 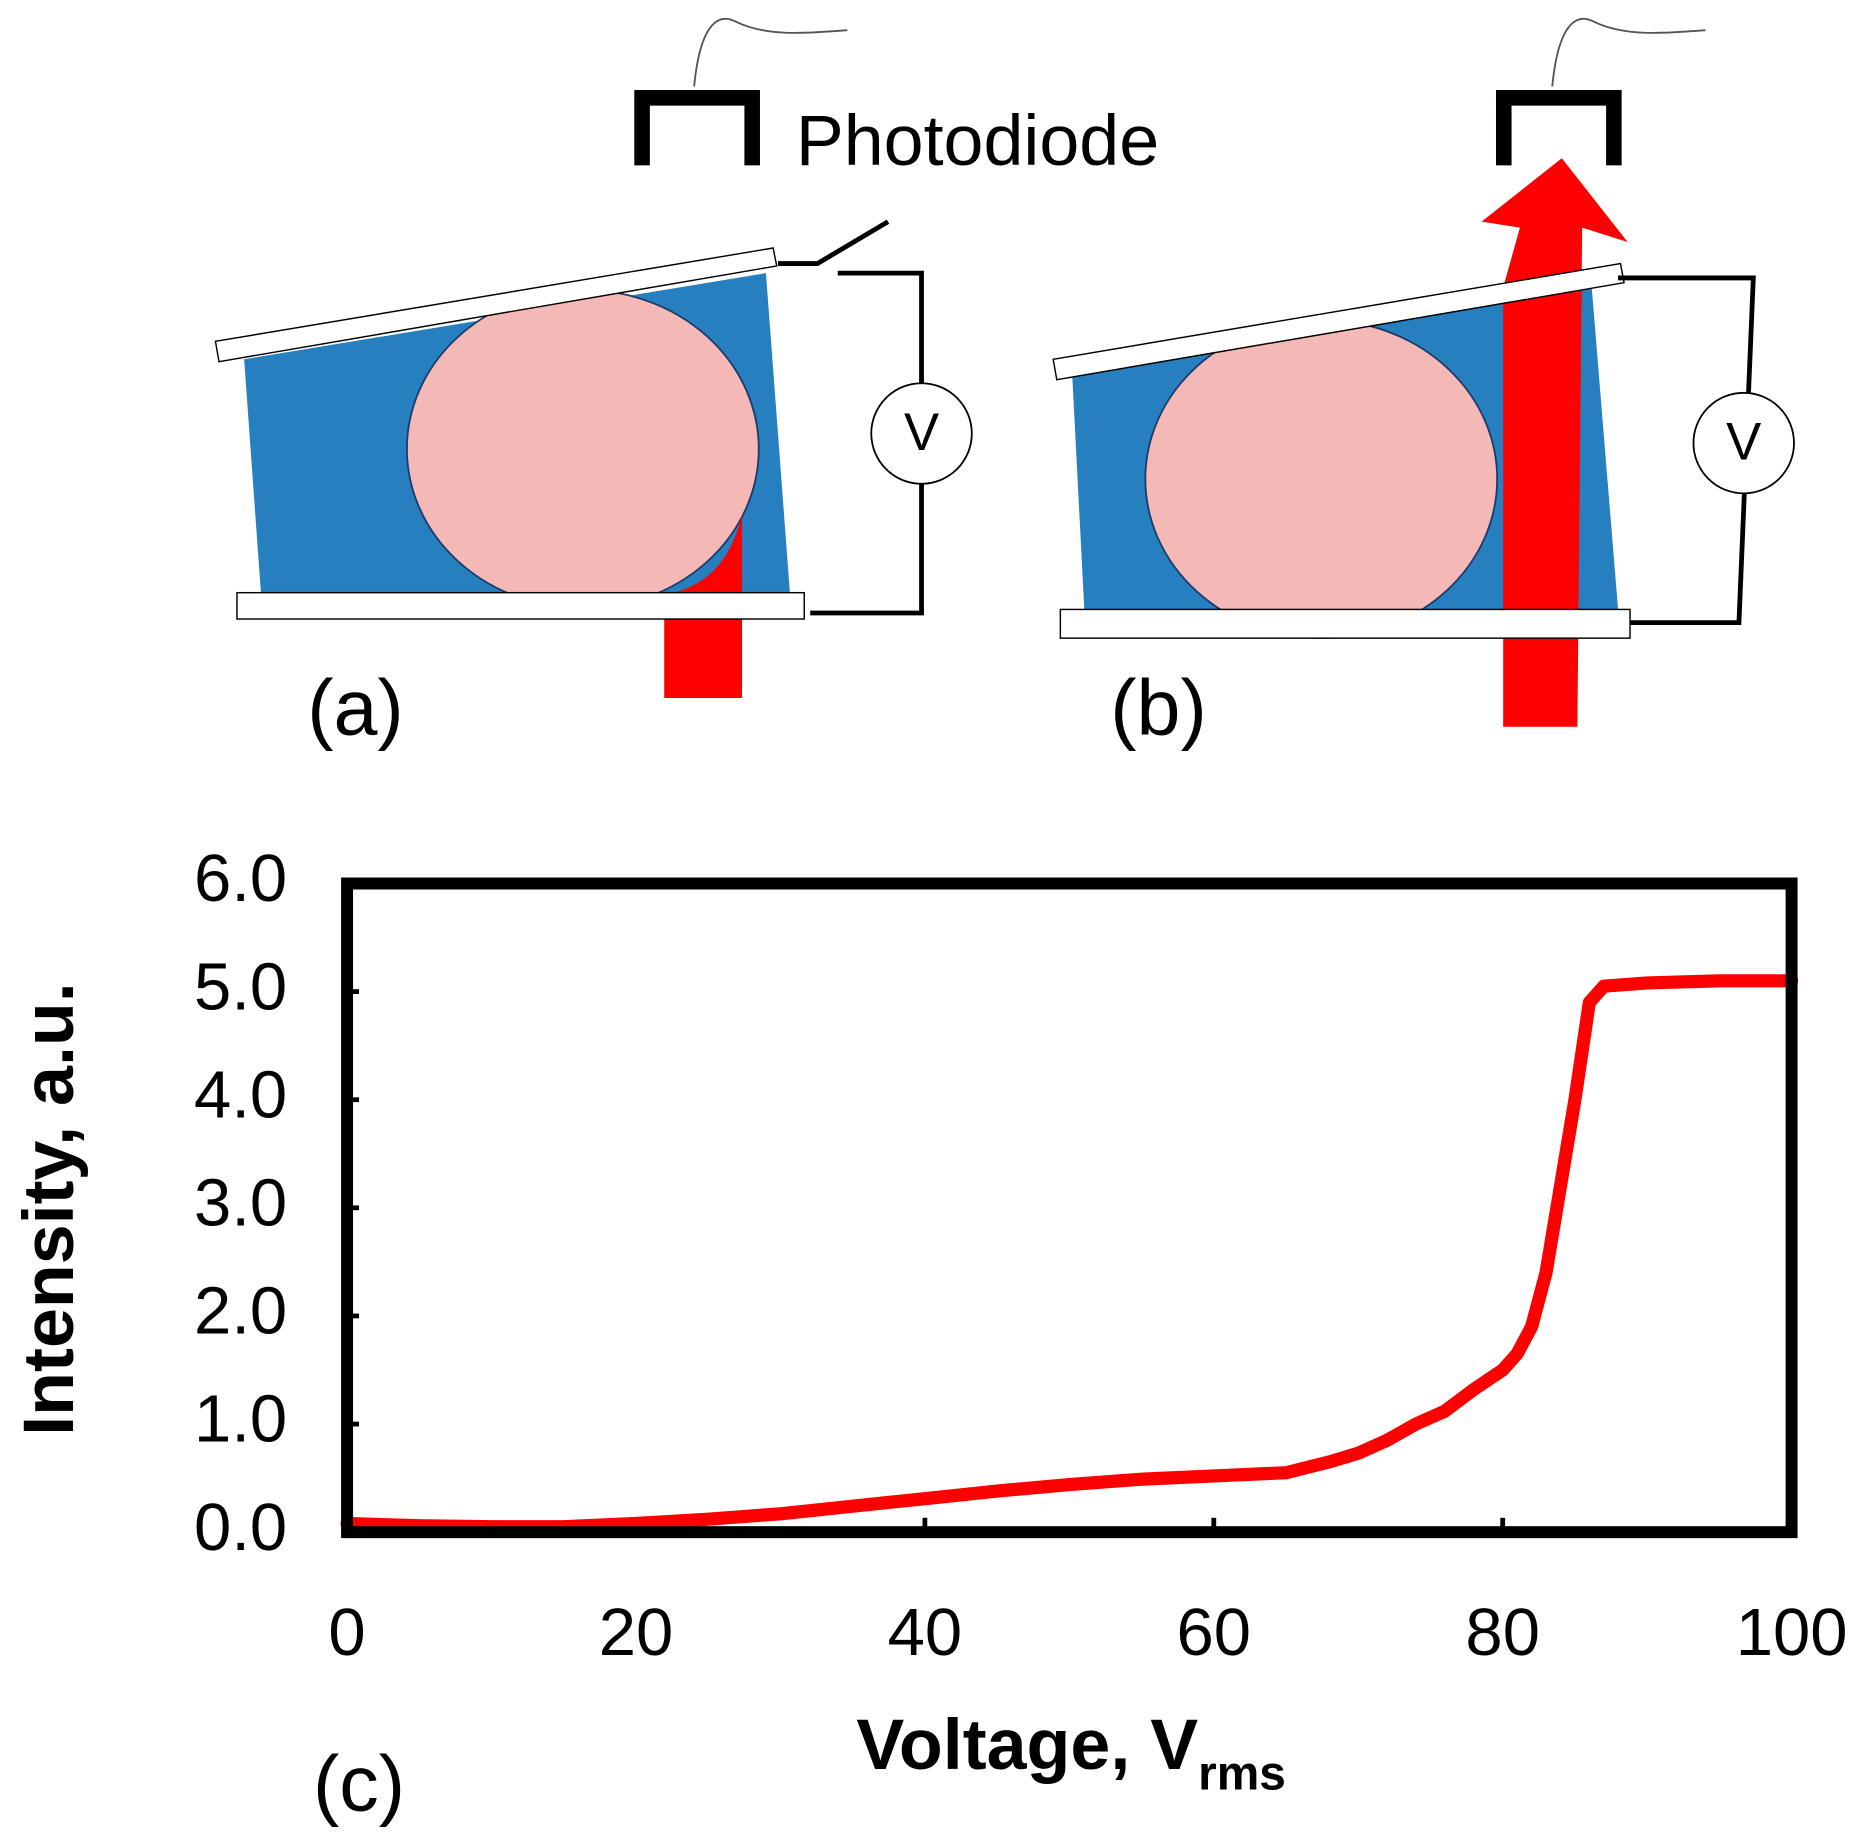 What do you see at coordinates (355, 707) in the screenshot?
I see `panel-label: (a)` at bounding box center [355, 707].